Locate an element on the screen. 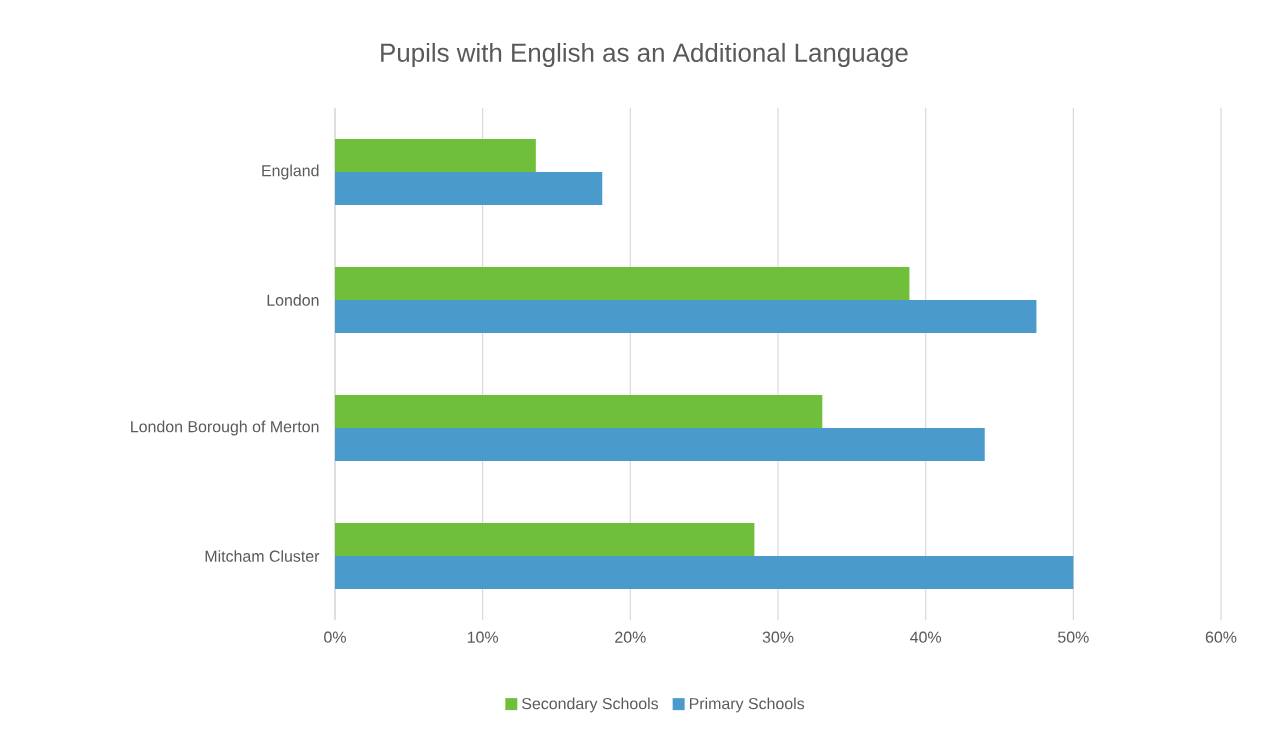  x-tick-label: 50% is located at coordinates (1073, 637).